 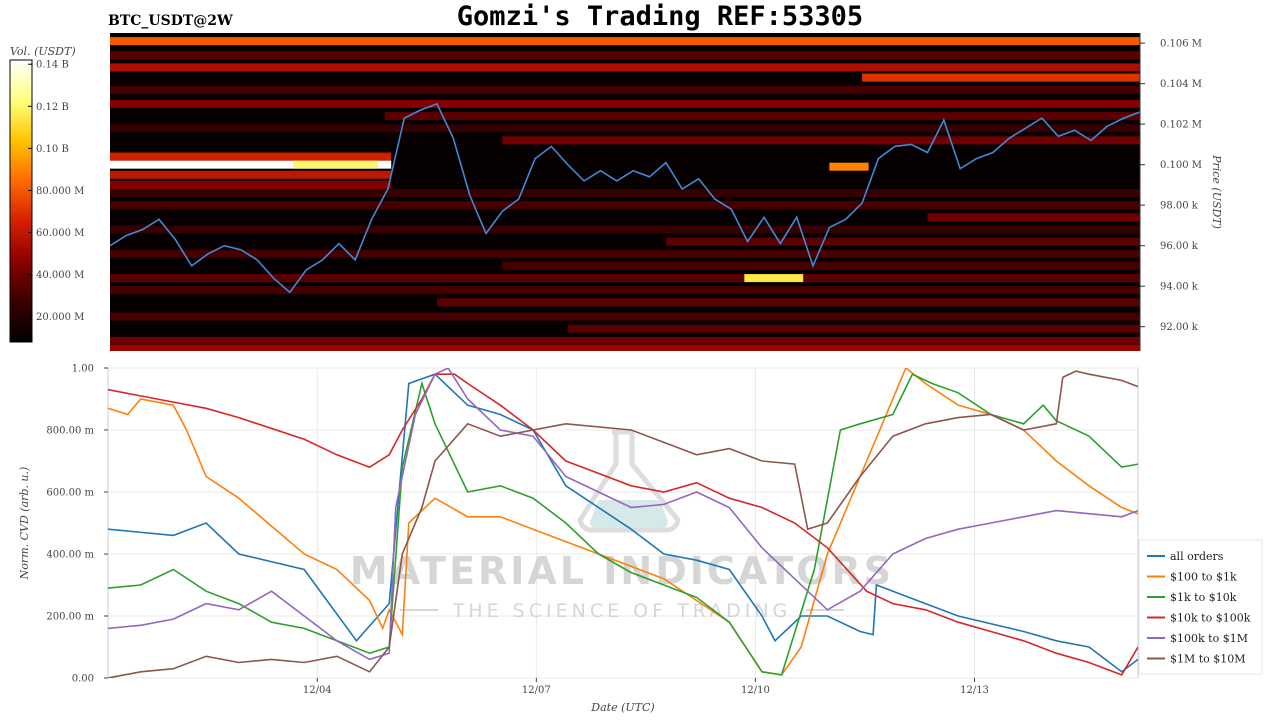 I want to click on cvd-x-tick-label: 12/04, so click(x=317, y=690).